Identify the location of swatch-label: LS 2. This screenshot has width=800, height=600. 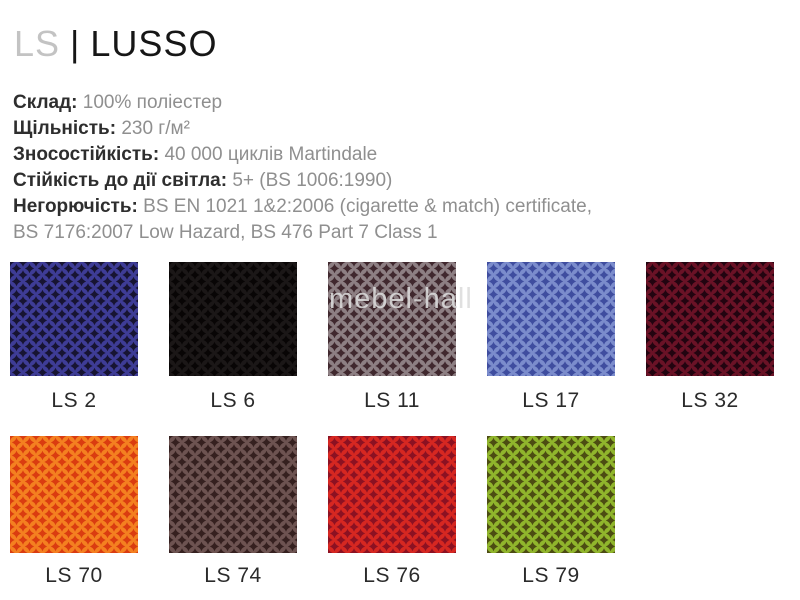
(74, 400).